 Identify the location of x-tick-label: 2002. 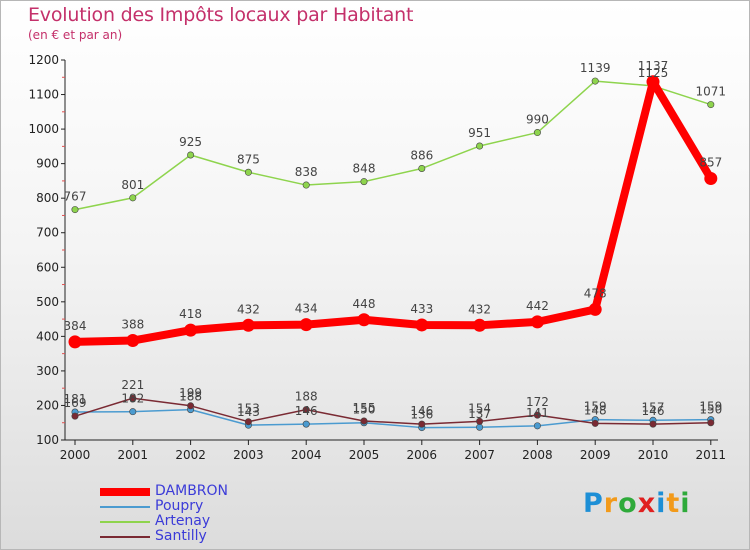
(190, 455).